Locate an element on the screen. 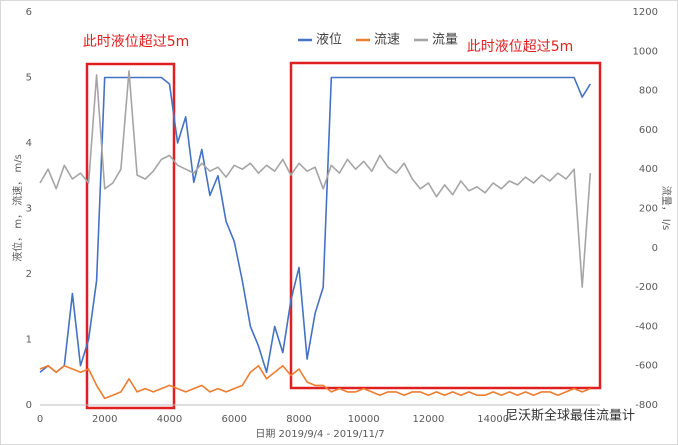  y2-tick-label: 400 is located at coordinates (648, 169).